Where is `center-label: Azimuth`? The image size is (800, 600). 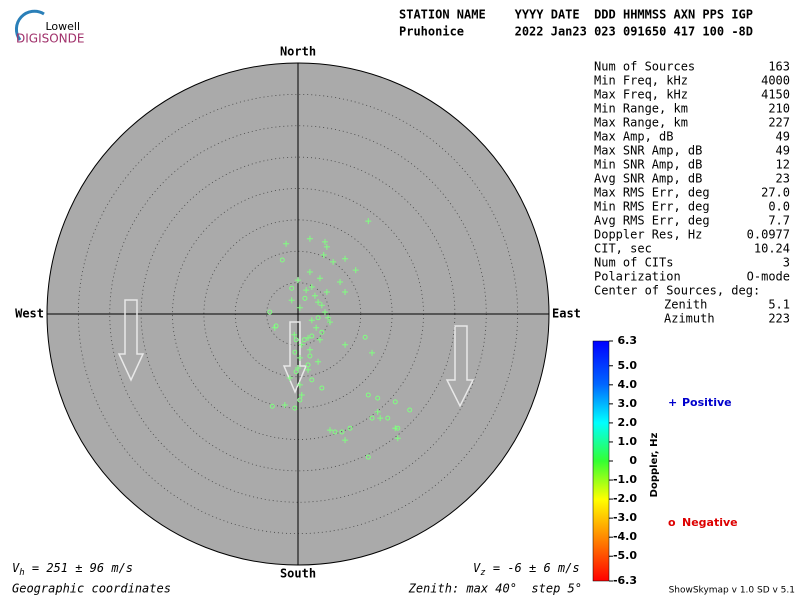
center-label: Azimuth is located at coordinates (689, 319).